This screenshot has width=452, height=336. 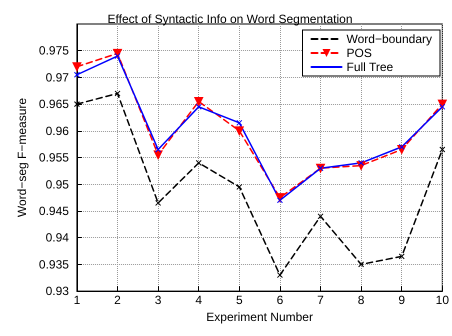 What do you see at coordinates (58, 291) in the screenshot?
I see `y-tick-label: 0.93` at bounding box center [58, 291].